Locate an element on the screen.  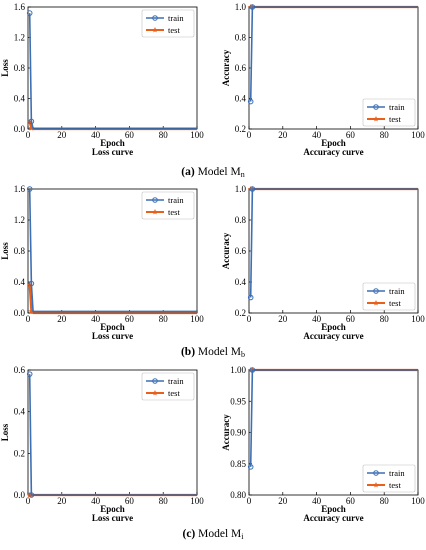
legend-marker-test is located at coordinates (376, 303).